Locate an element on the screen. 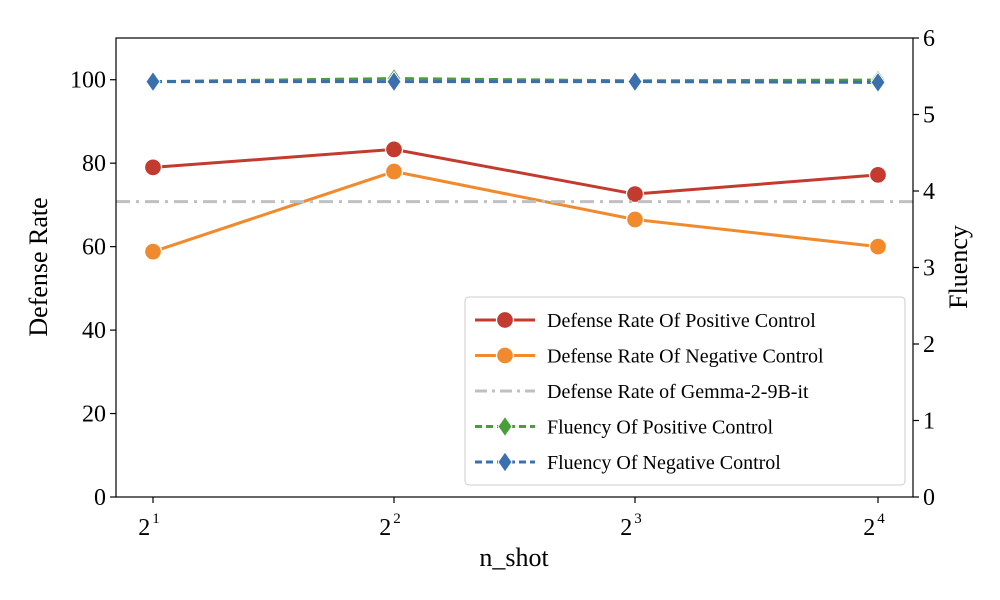 The image size is (1000, 600). y-tick-label: 60 is located at coordinates (94, 248).